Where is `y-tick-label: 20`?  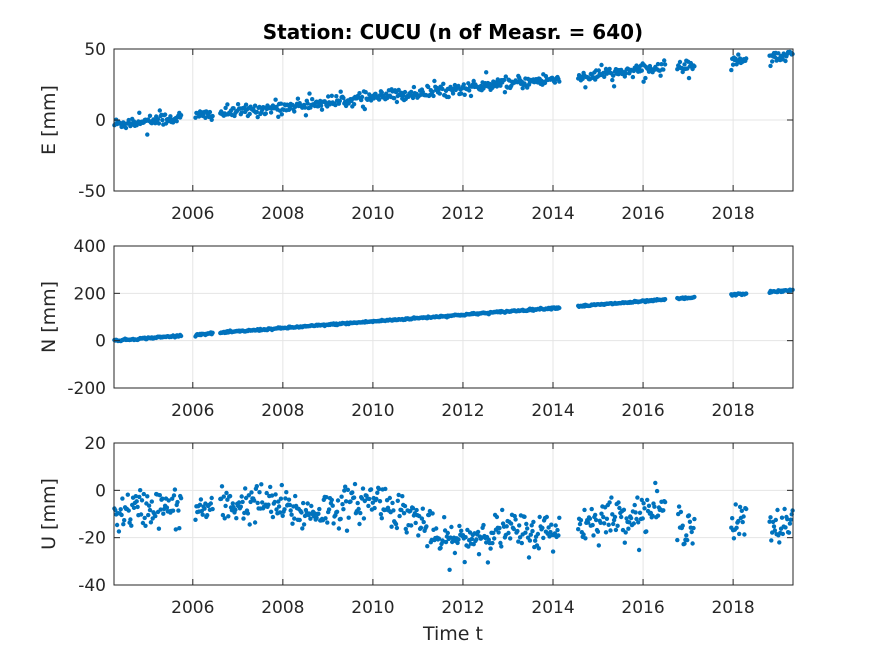 y-tick-label: 20 is located at coordinates (95, 444).